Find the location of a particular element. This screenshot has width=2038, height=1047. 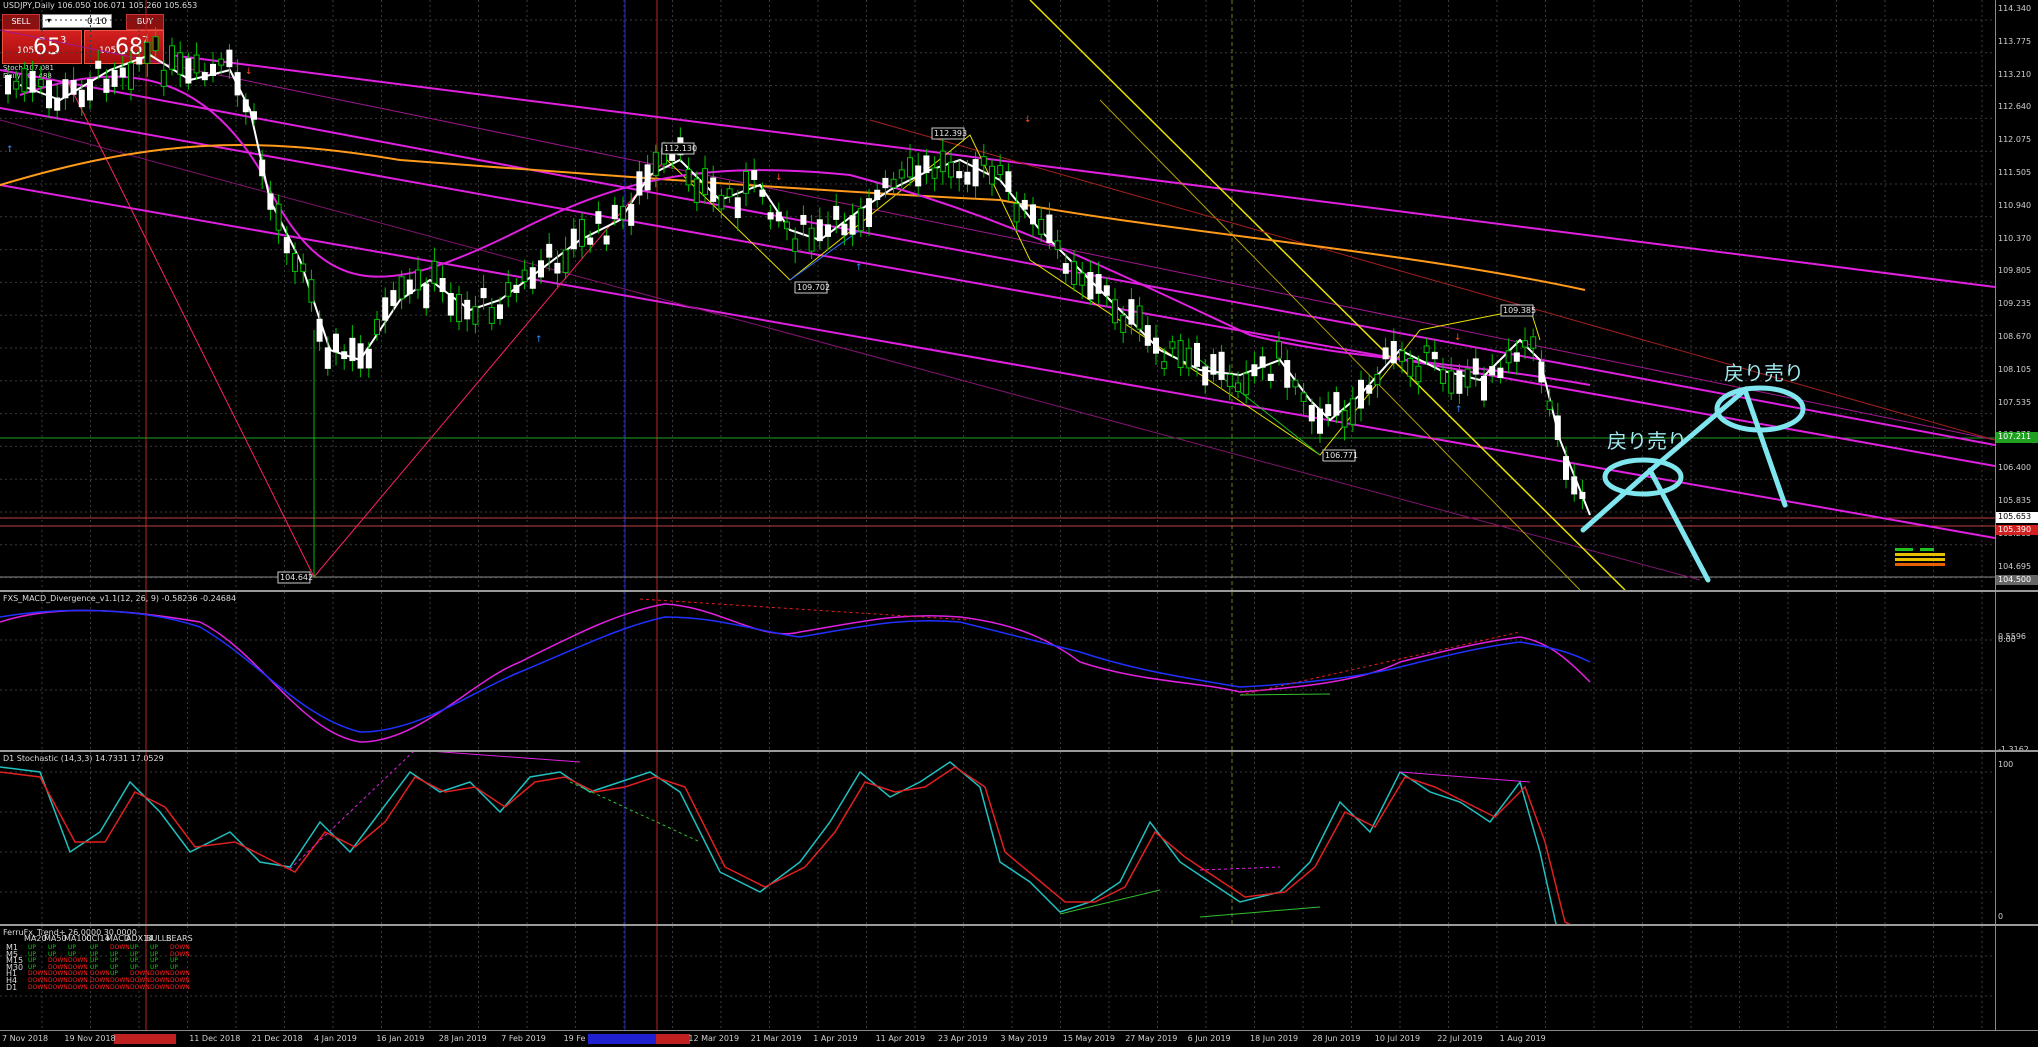

lot-size-input: 0.10 is located at coordinates (77, 21).